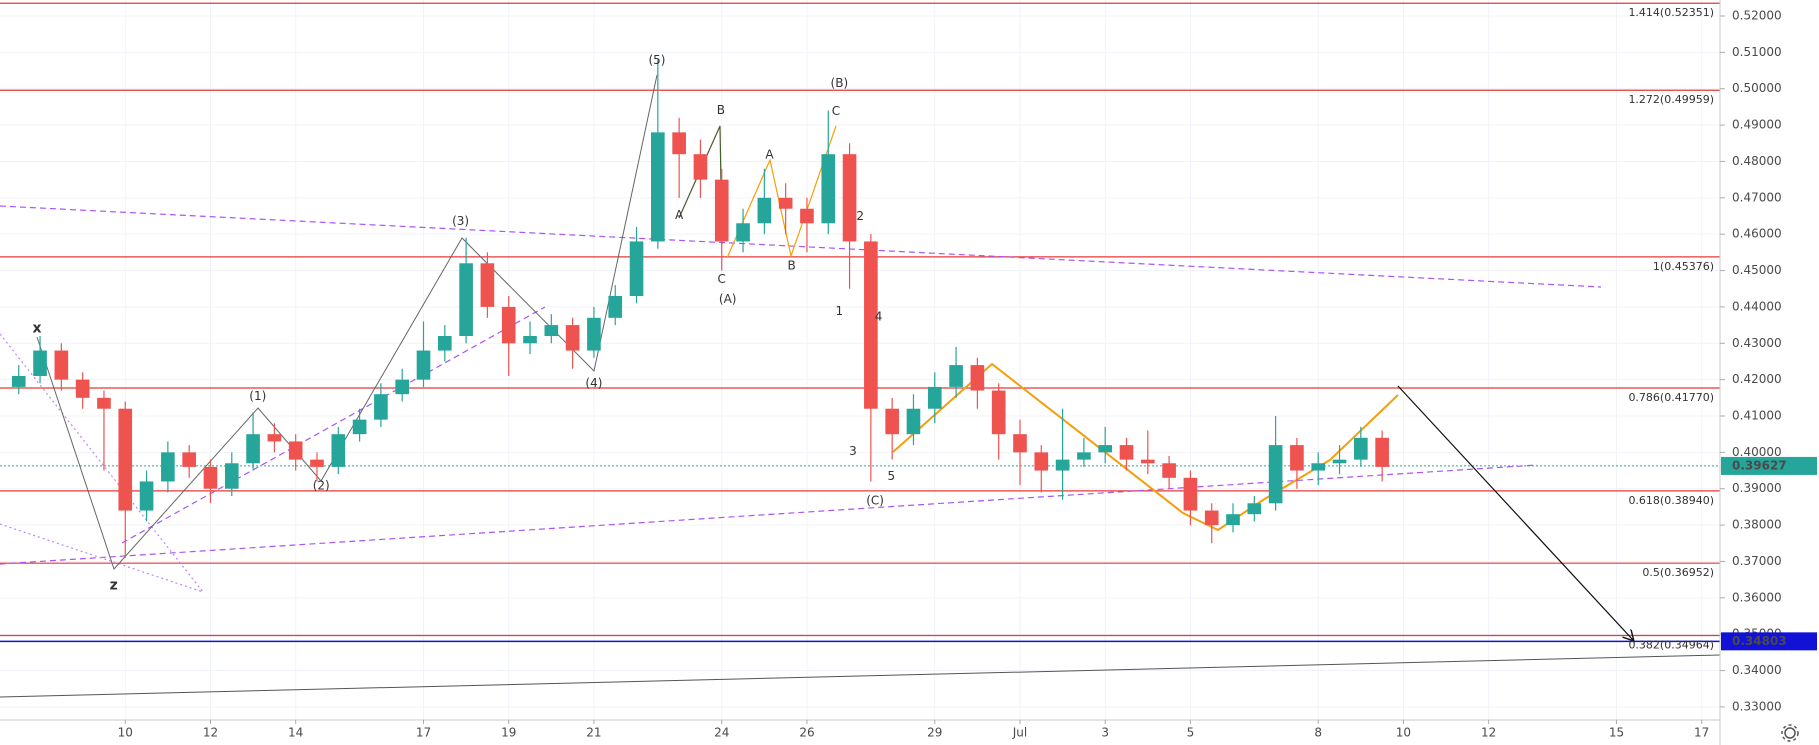 The width and height of the screenshot is (1819, 745). I want to click on y-tick-label: 0.52000, so click(1757, 16).